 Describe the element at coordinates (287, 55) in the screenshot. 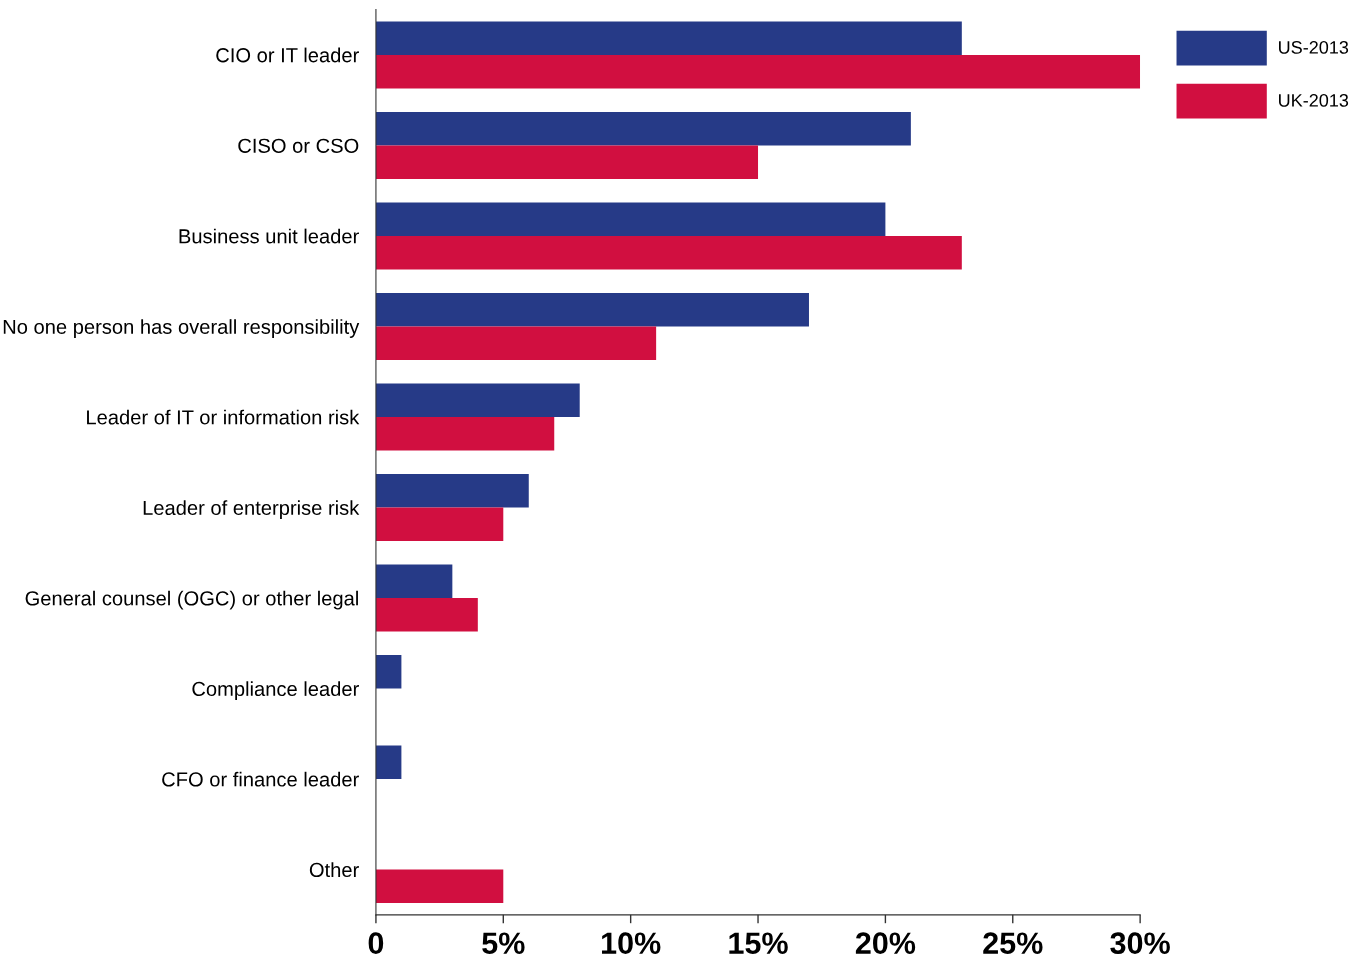

I see `y-tick-label: CIO or IT leader` at that location.